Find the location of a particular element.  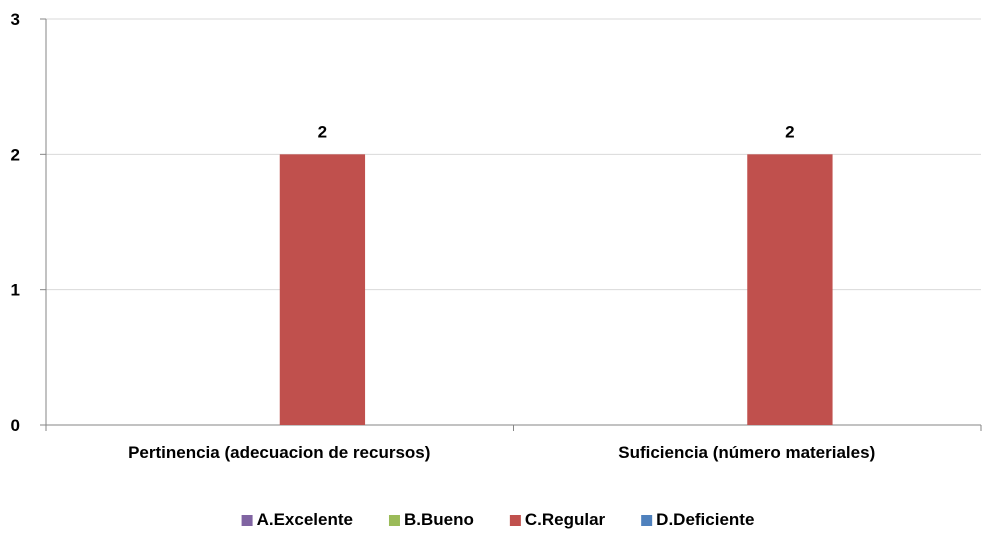

y-axis-ticks: 0 1 2 3 is located at coordinates (15, 222).